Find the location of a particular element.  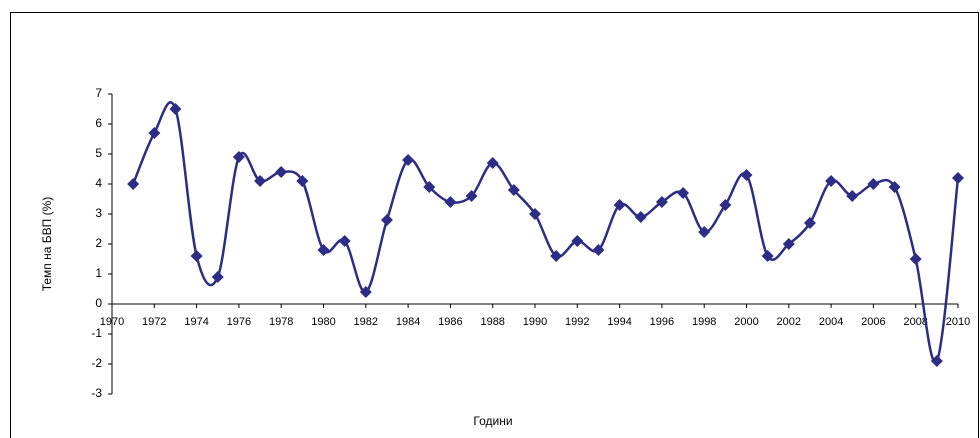

x-tick-label: 2000 is located at coordinates (746, 322).